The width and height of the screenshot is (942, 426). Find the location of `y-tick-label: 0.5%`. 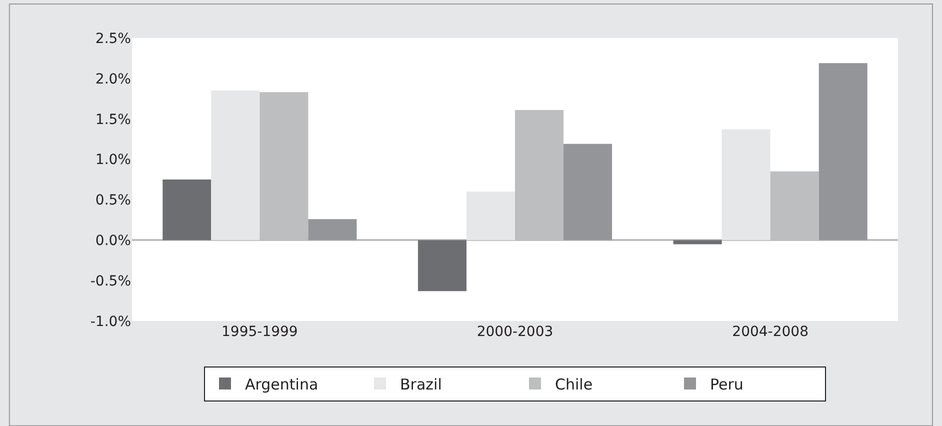

y-tick-label: 0.5% is located at coordinates (113, 200).